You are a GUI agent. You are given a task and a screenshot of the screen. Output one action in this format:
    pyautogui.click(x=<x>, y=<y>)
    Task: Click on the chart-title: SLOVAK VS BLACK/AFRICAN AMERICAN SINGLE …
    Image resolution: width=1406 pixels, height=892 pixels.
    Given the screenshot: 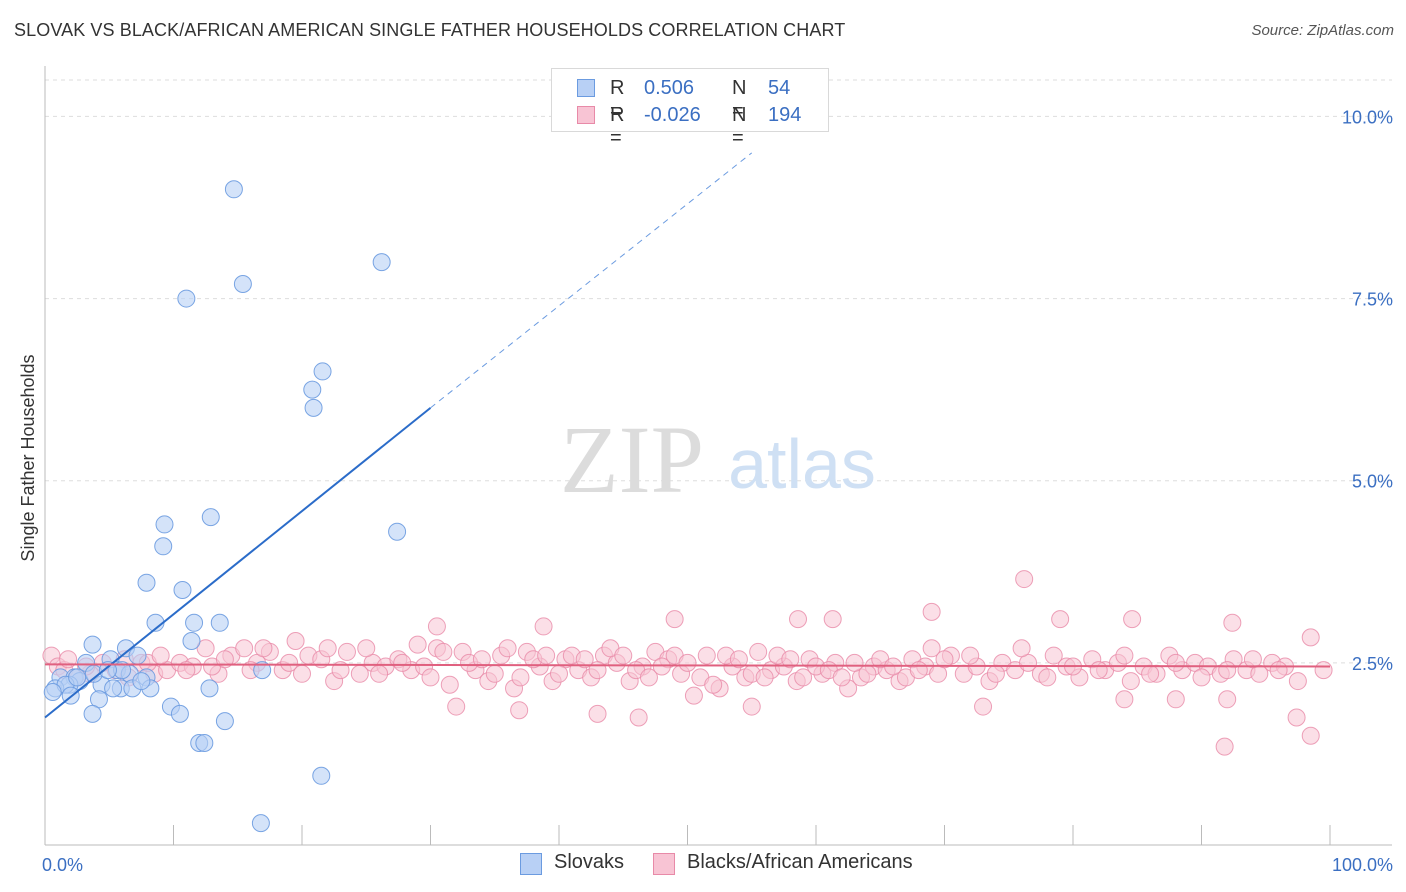 What is the action you would take?
    pyautogui.click(x=430, y=30)
    